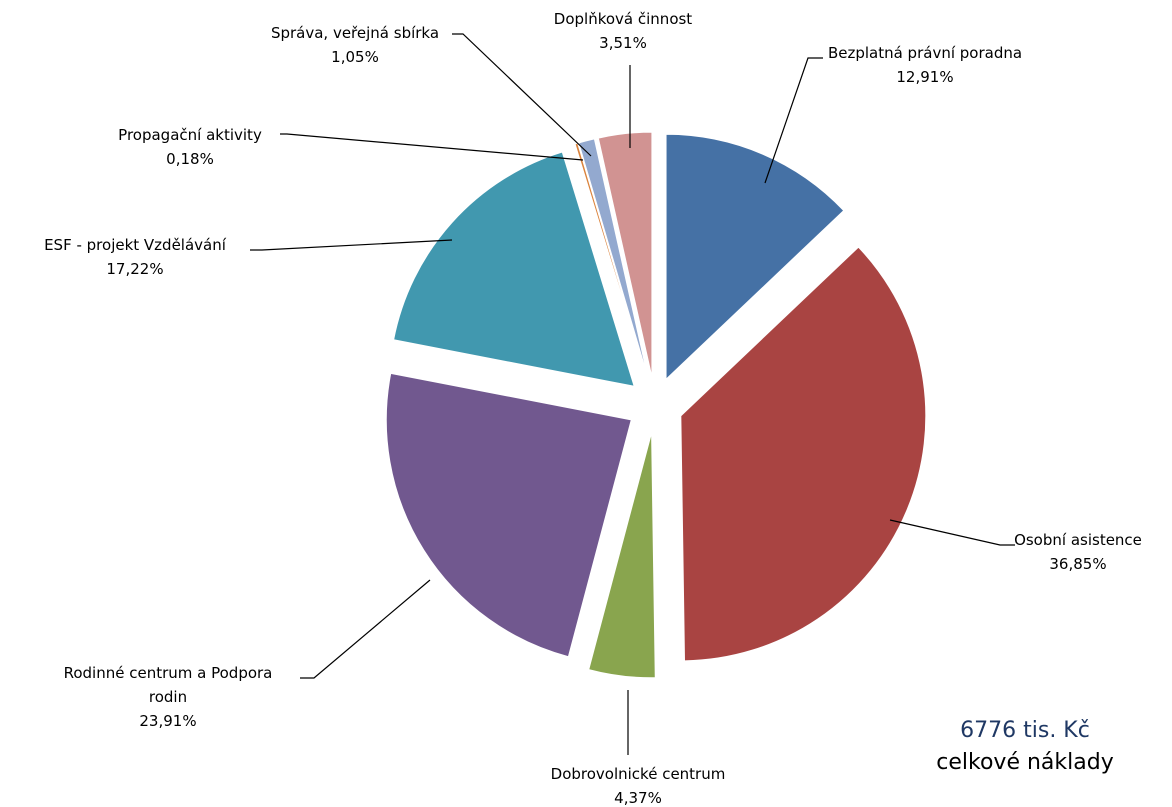 The height and width of the screenshot is (807, 1172). What do you see at coordinates (755, 257) in the screenshot?
I see `slice-bezplatna-pravni-poradna` at bounding box center [755, 257].